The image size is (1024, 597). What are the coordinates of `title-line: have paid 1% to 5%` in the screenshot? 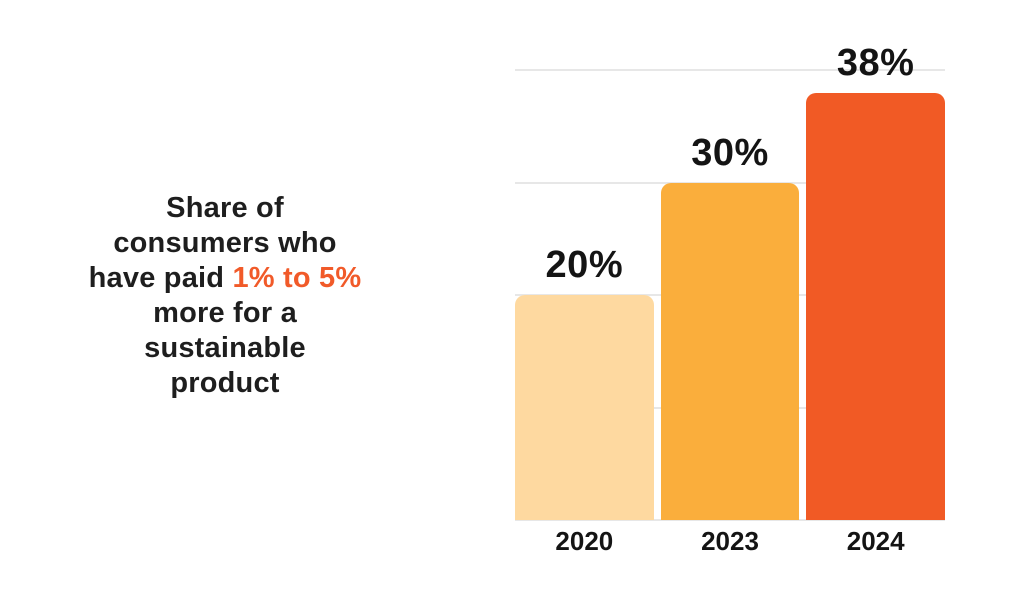 It's located at (225, 278).